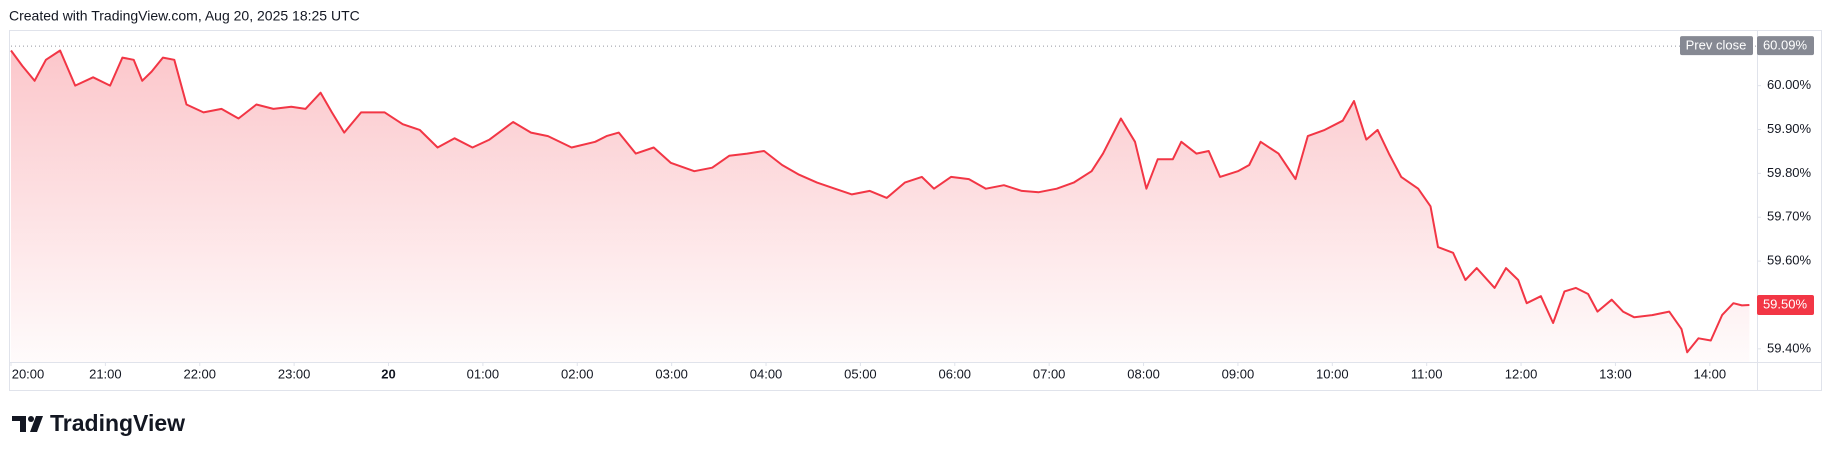  I want to click on y-tick-label: 59.60%, so click(1789, 260).